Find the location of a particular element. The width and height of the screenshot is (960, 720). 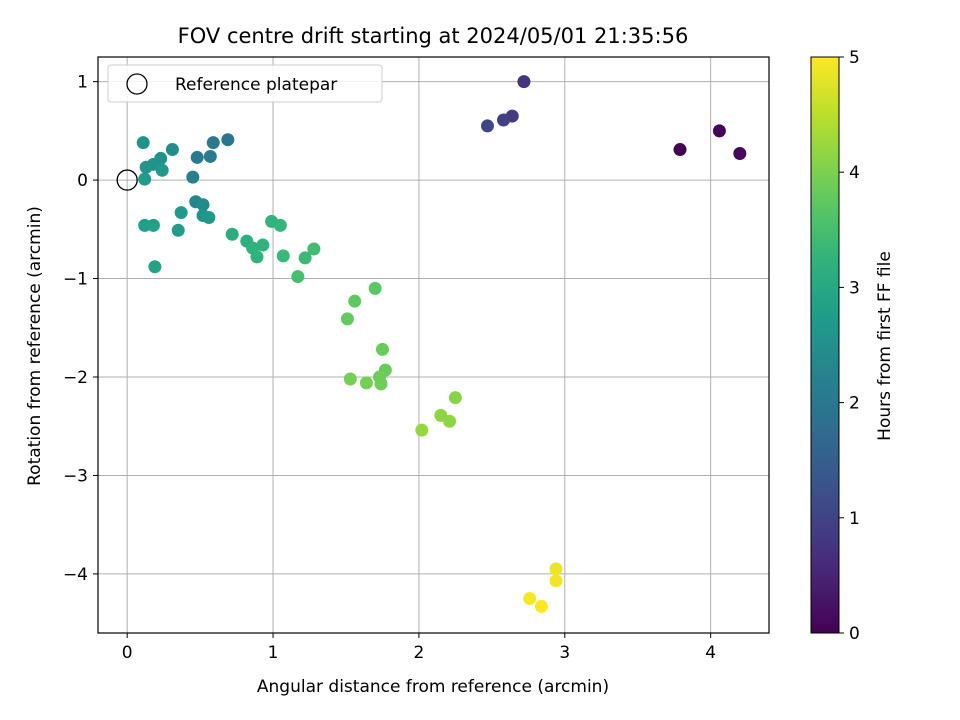

colorbar-tick-label: 4 is located at coordinates (854, 173).